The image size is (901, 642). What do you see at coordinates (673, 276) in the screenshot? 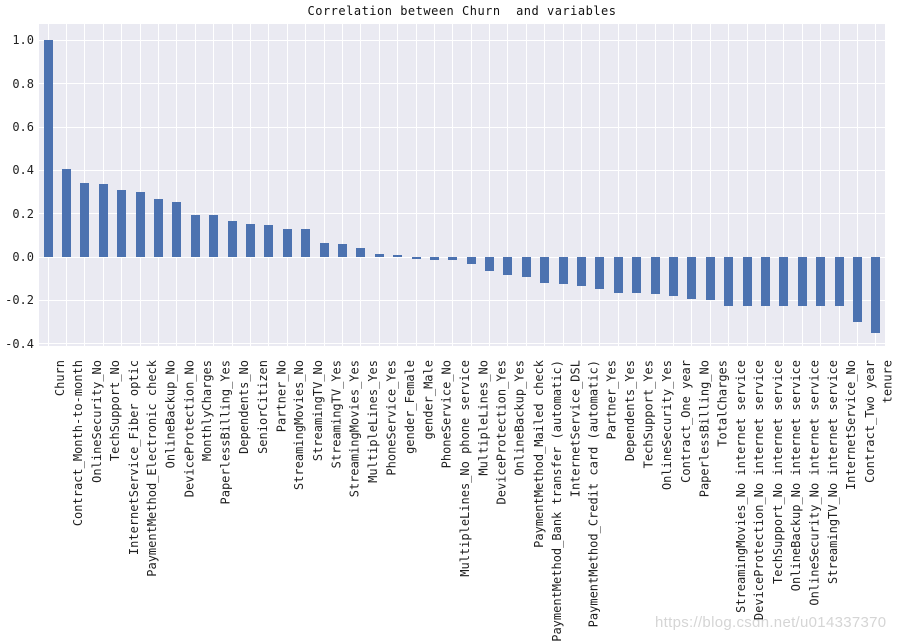
I see `bar-Contract_One year` at bounding box center [673, 276].